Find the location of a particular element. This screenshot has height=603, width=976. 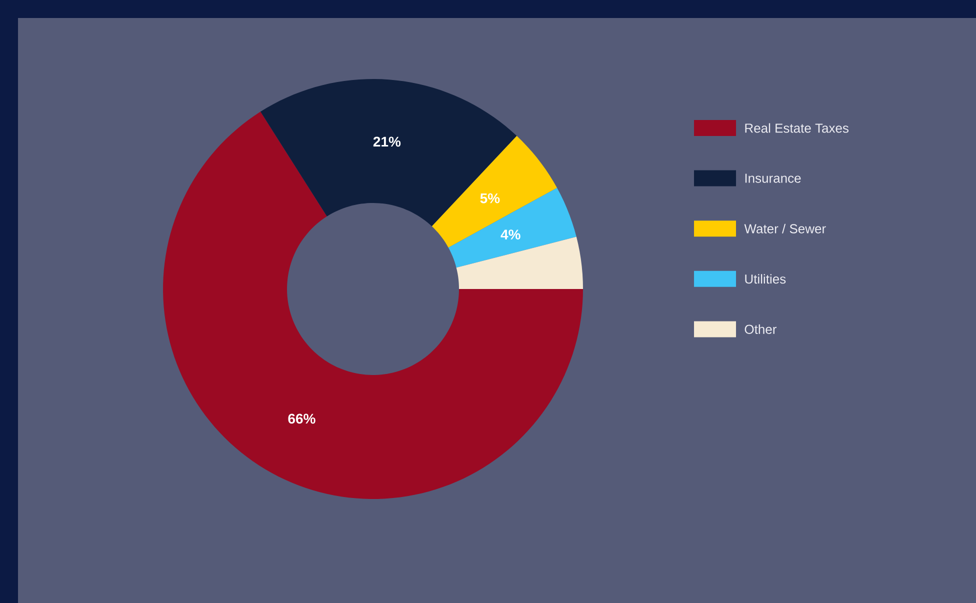

legend-label: Insurance is located at coordinates (773, 178).